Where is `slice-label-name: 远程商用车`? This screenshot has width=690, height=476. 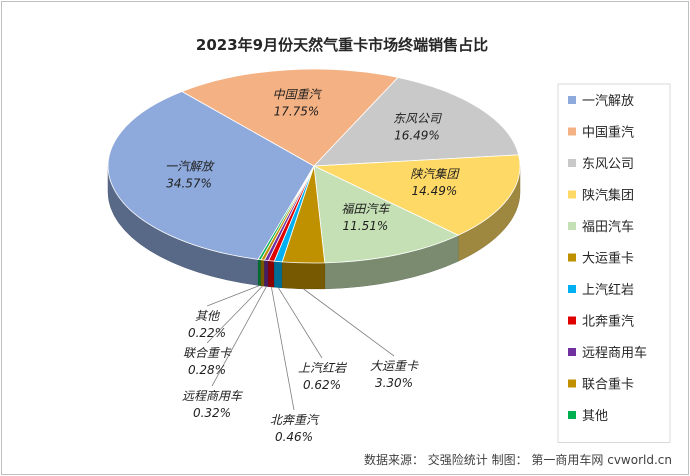 slice-label-name: 远程商用车 is located at coordinates (213, 396).